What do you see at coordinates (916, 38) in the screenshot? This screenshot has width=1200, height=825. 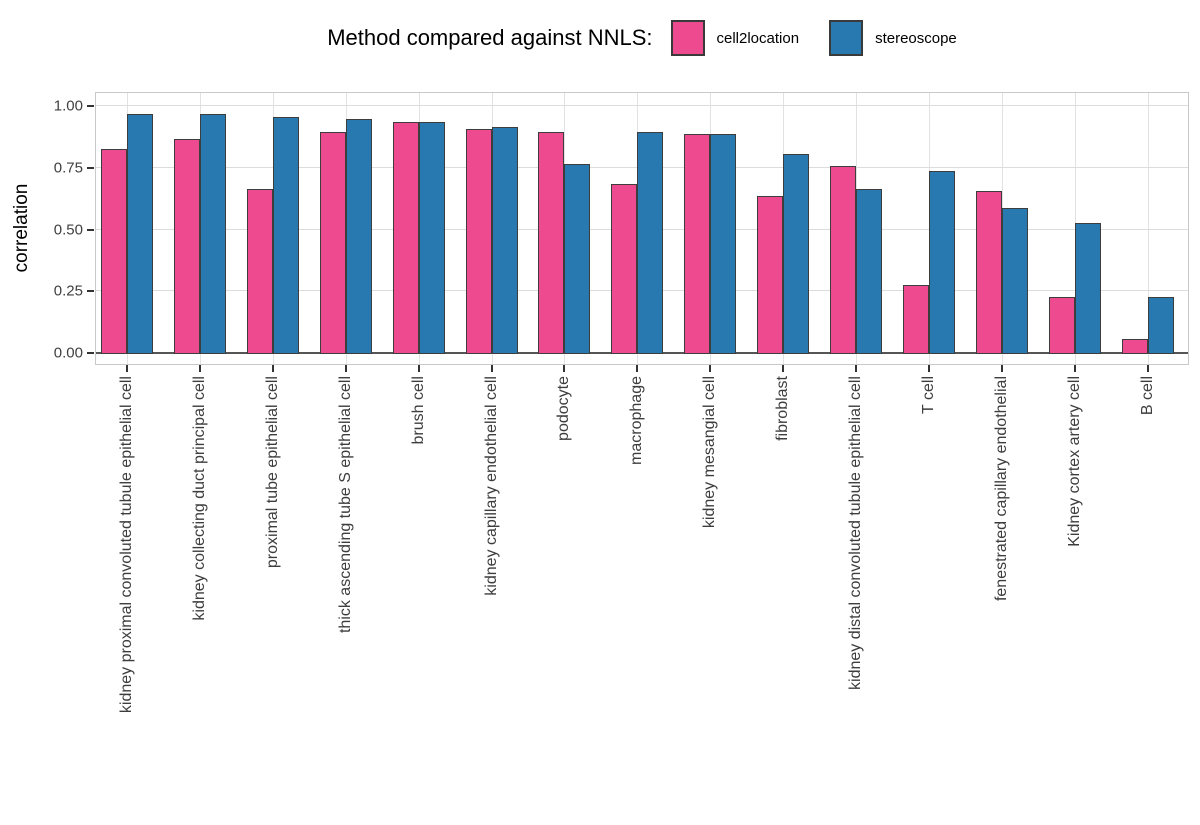 I see `legend-label-stereoscope: stereoscope` at bounding box center [916, 38].